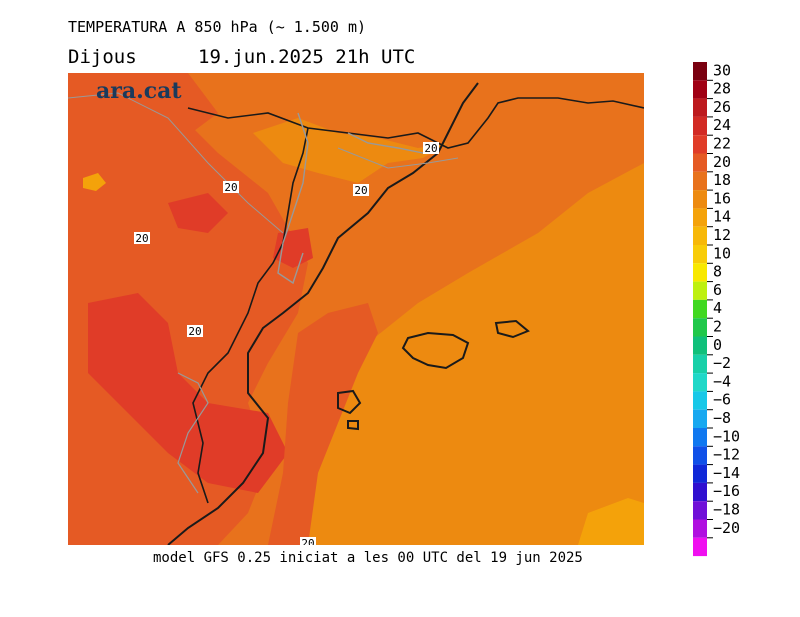 The width and height of the screenshot is (800, 617). What do you see at coordinates (717, 272) in the screenshot?
I see `legend-label: 8` at bounding box center [717, 272].